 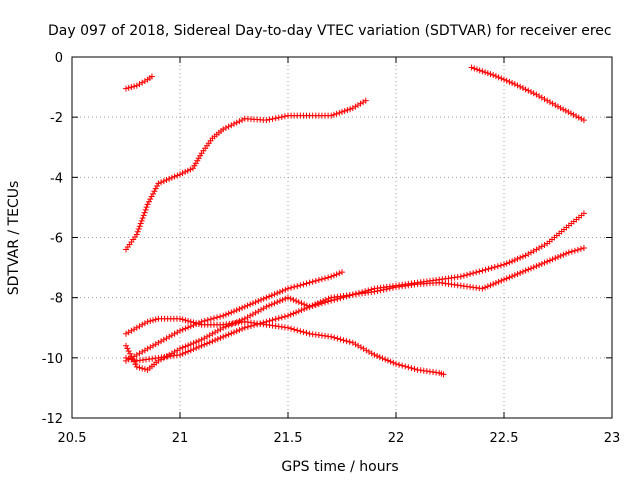 What do you see at coordinates (56, 178) in the screenshot?
I see `y-tick-label: -4` at bounding box center [56, 178].